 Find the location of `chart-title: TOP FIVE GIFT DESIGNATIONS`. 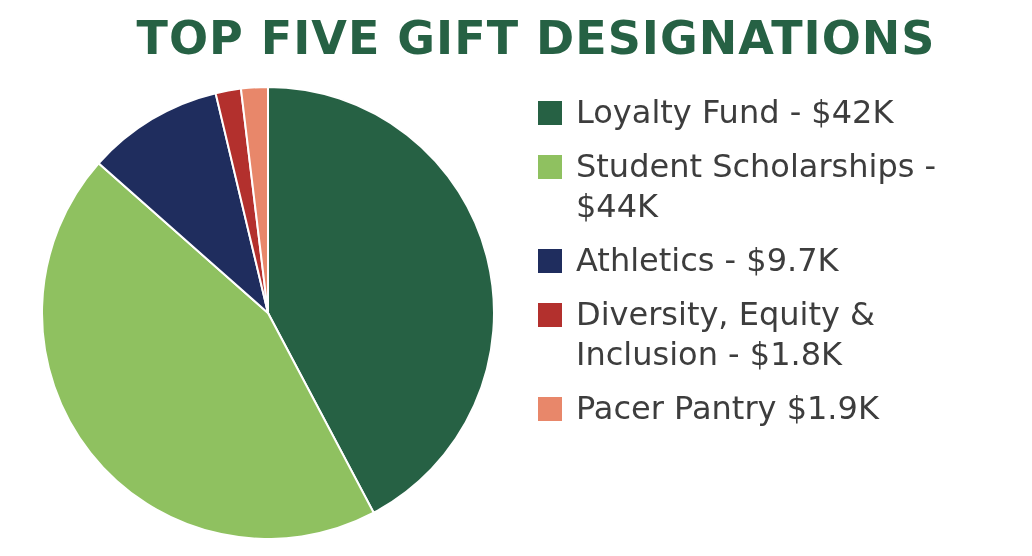

chart-title: TOP FIVE GIFT DESIGNATIONS is located at coordinates (536, 38).